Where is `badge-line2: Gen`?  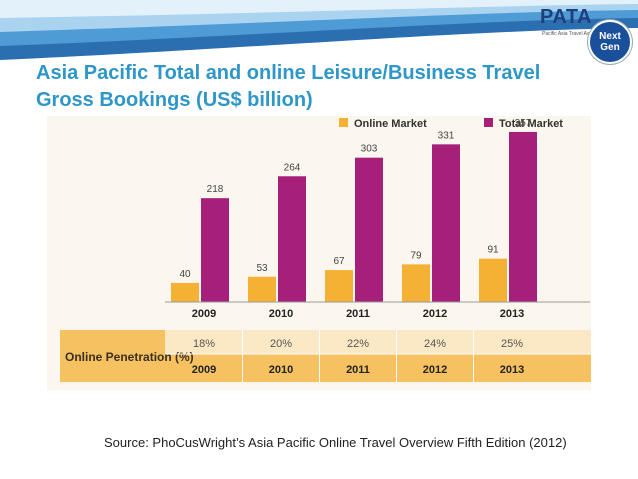
badge-line2: Gen is located at coordinates (610, 47).